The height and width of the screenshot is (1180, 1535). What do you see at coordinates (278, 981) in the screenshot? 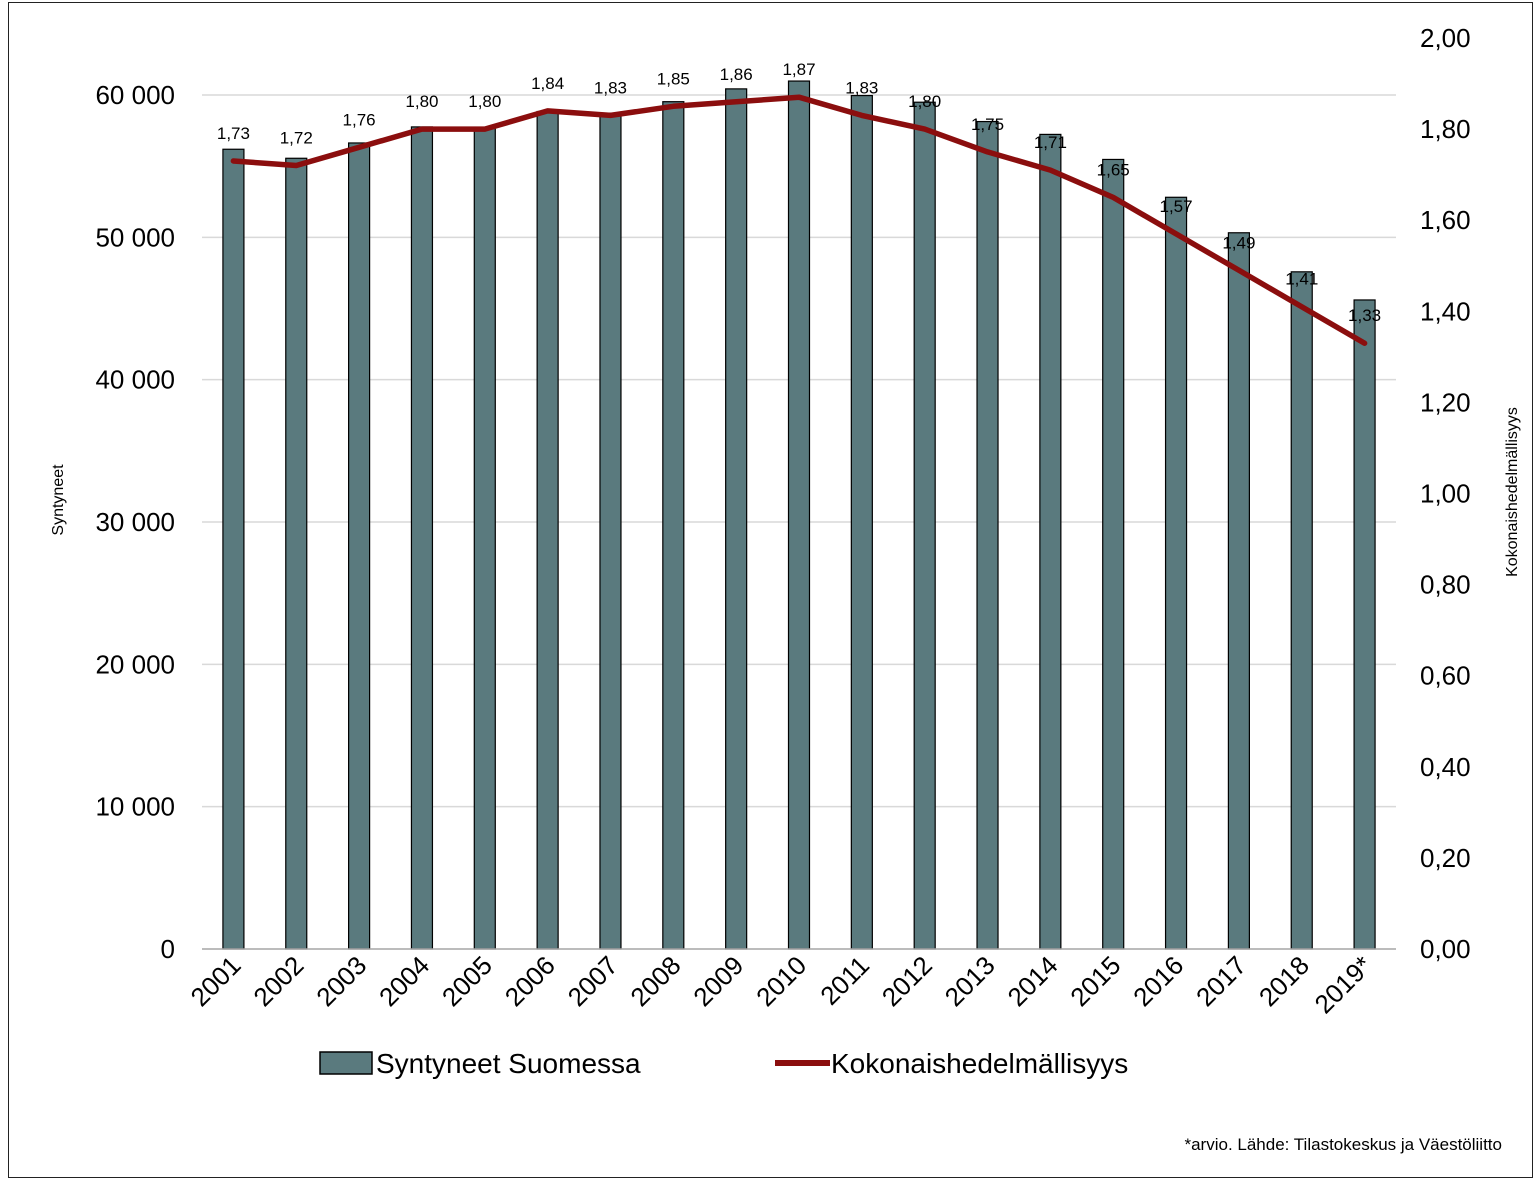
I see `x-tick-label: 2002` at bounding box center [278, 981].